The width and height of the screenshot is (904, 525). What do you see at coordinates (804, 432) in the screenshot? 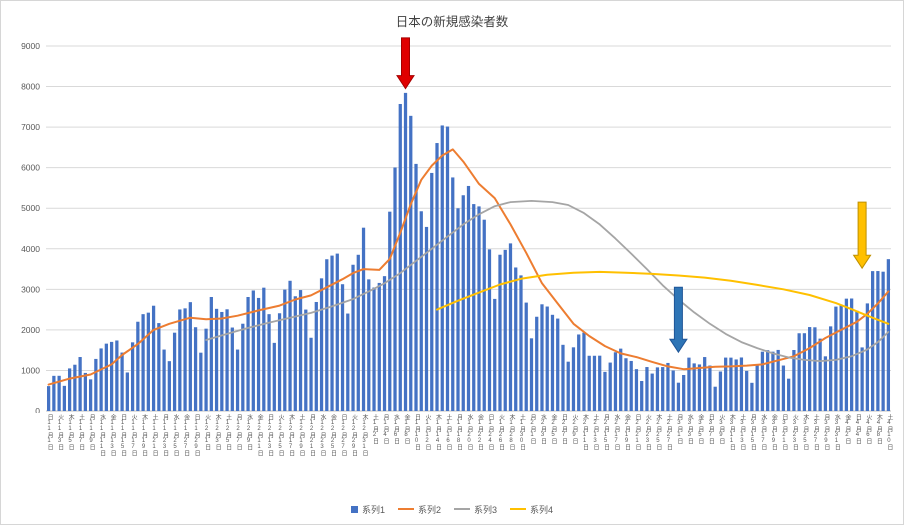
I see `x-tick-label: 木3月25日` at bounding box center [804, 432].